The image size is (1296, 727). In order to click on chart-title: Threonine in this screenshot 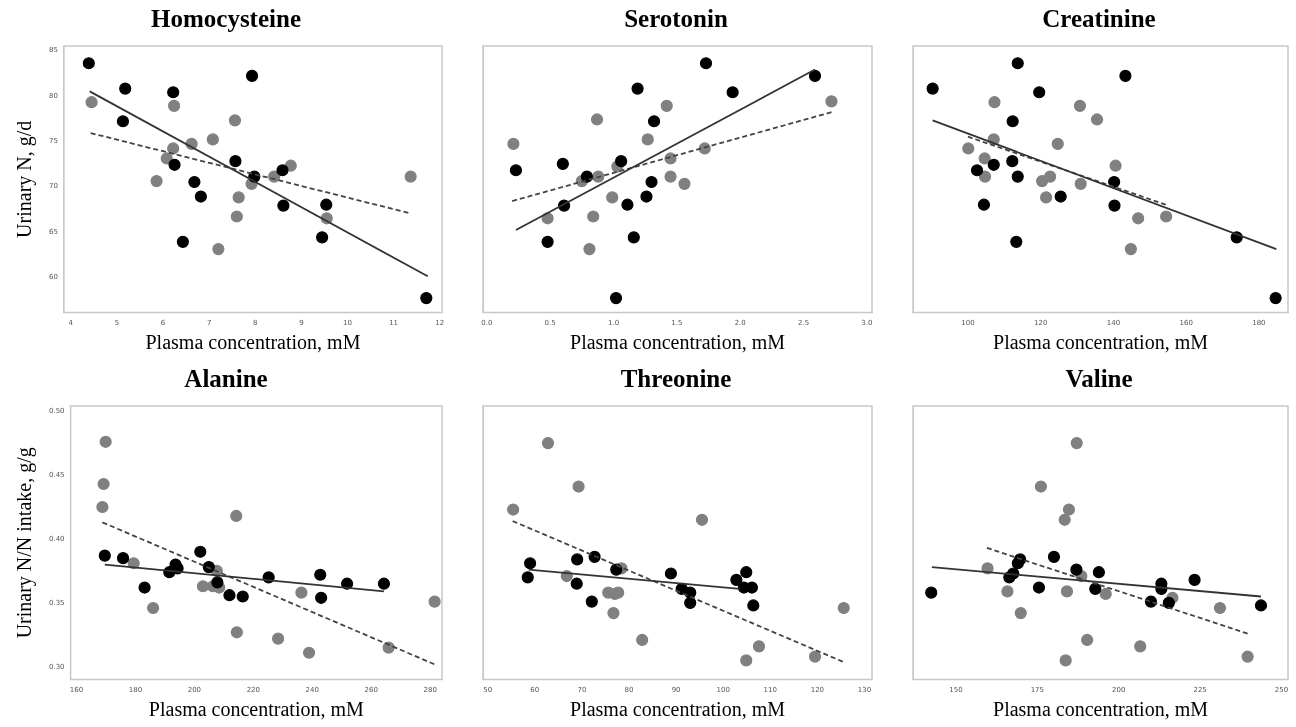, I will do `click(676, 379)`.